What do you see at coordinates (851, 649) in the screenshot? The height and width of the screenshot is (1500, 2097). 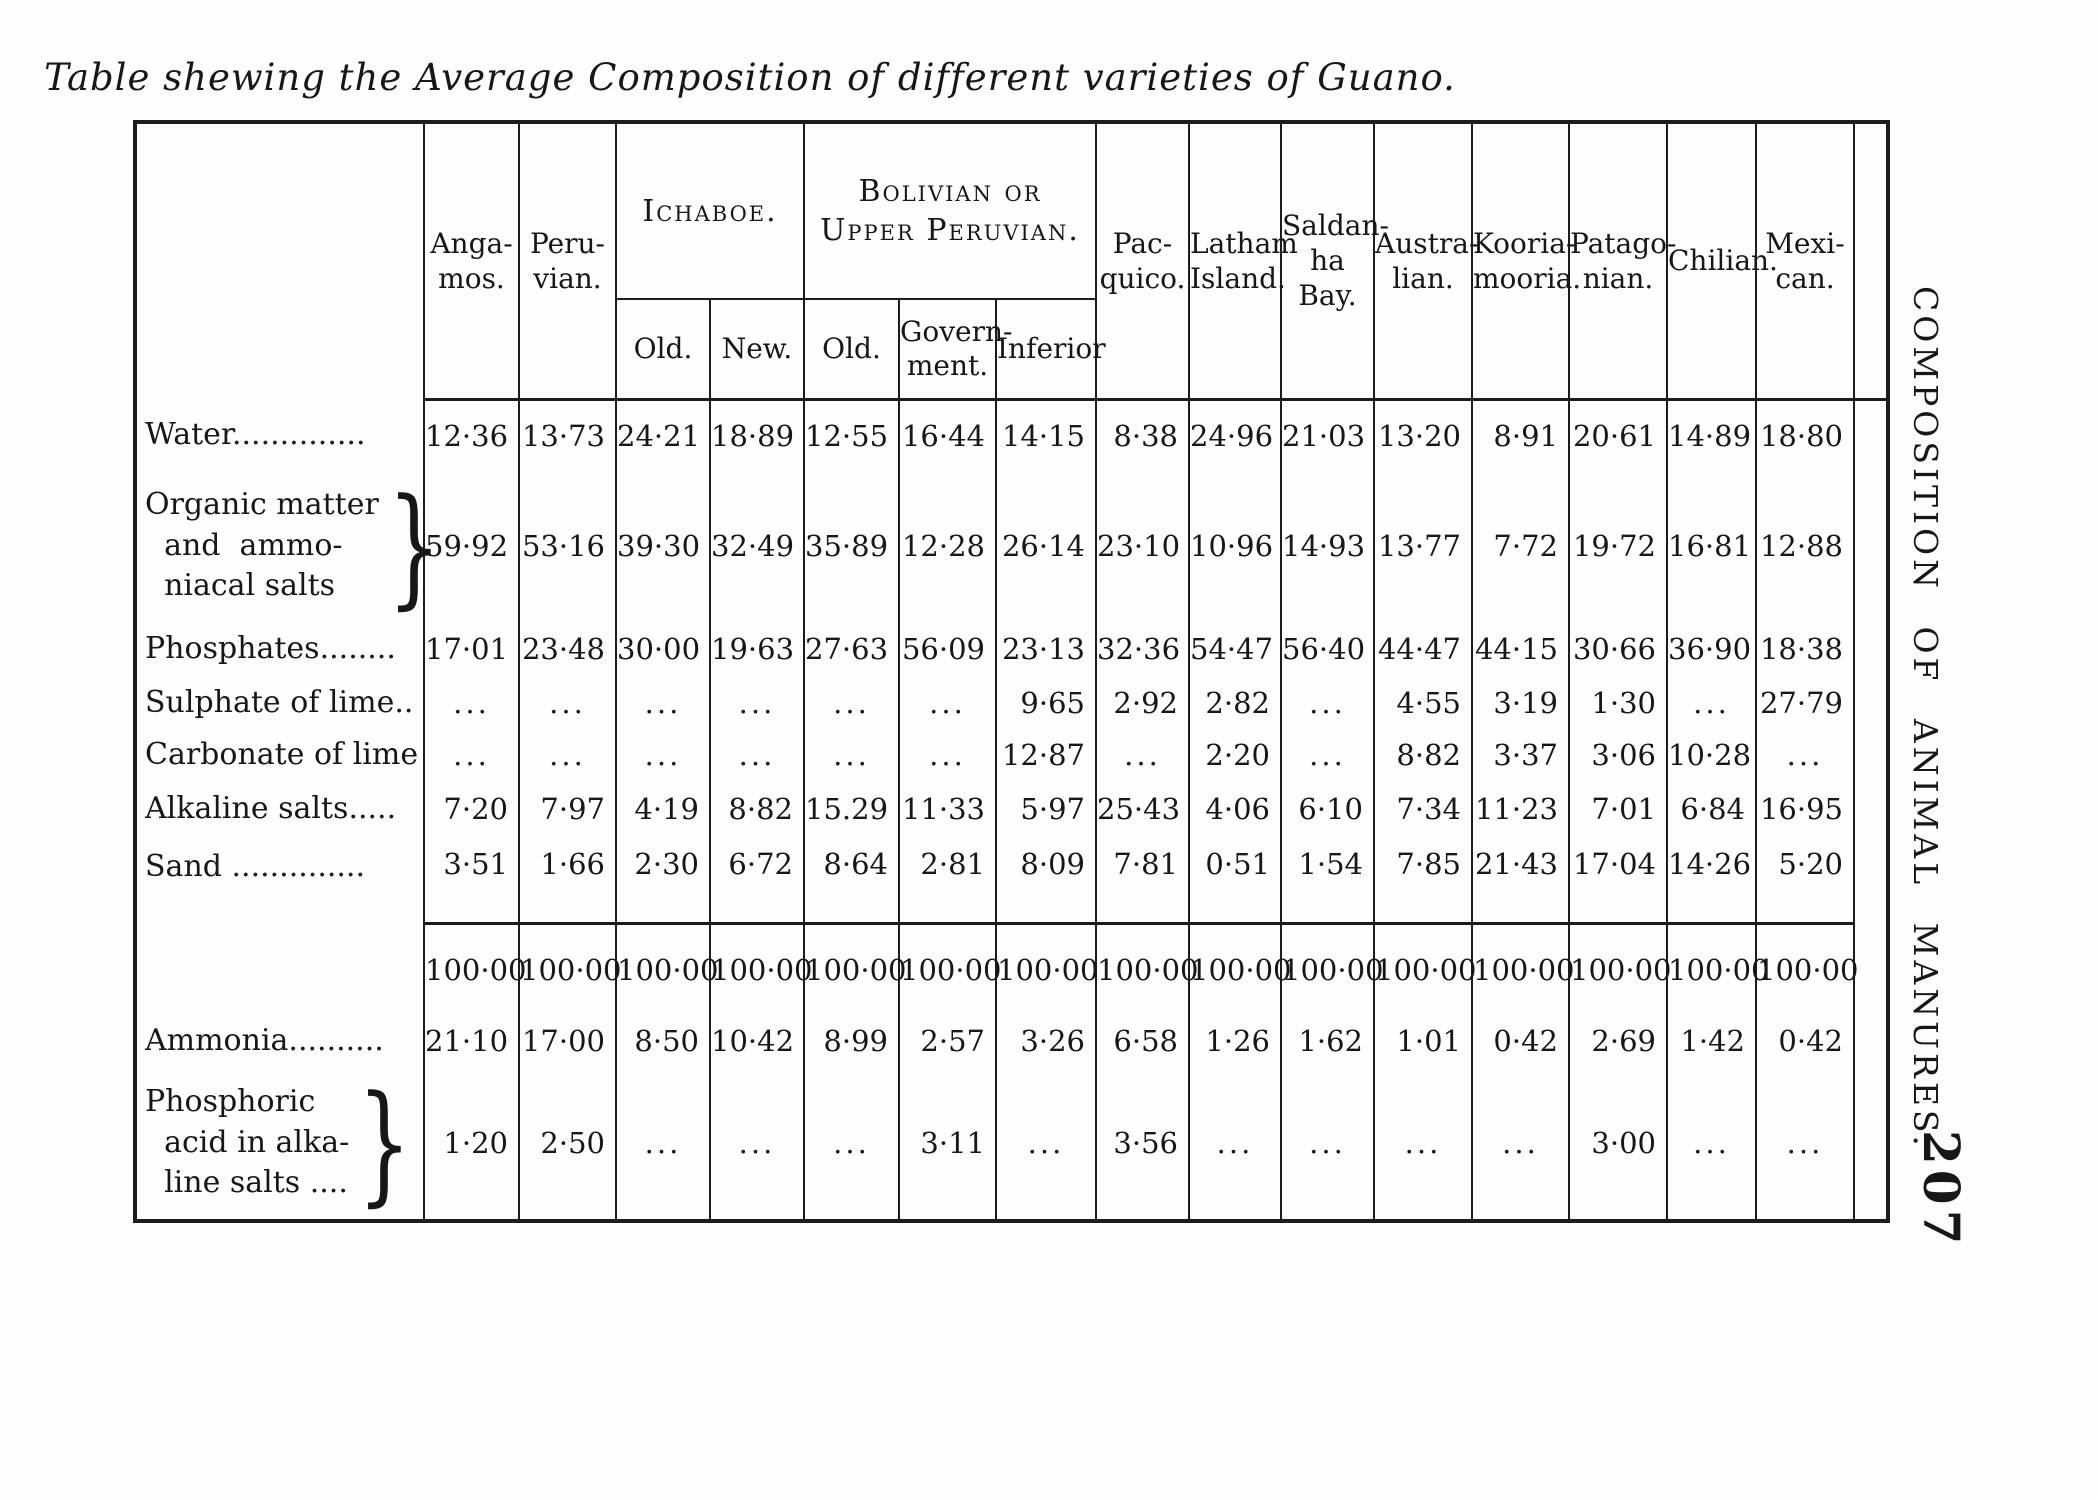 I see `value-cell: 27·63` at bounding box center [851, 649].